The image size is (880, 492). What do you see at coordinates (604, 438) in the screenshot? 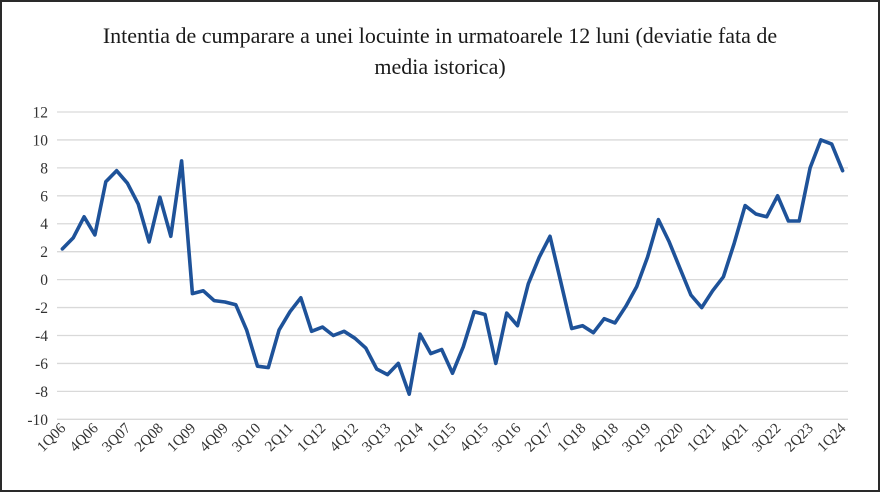
I see `x-tick-label: 4Q18` at bounding box center [604, 438].